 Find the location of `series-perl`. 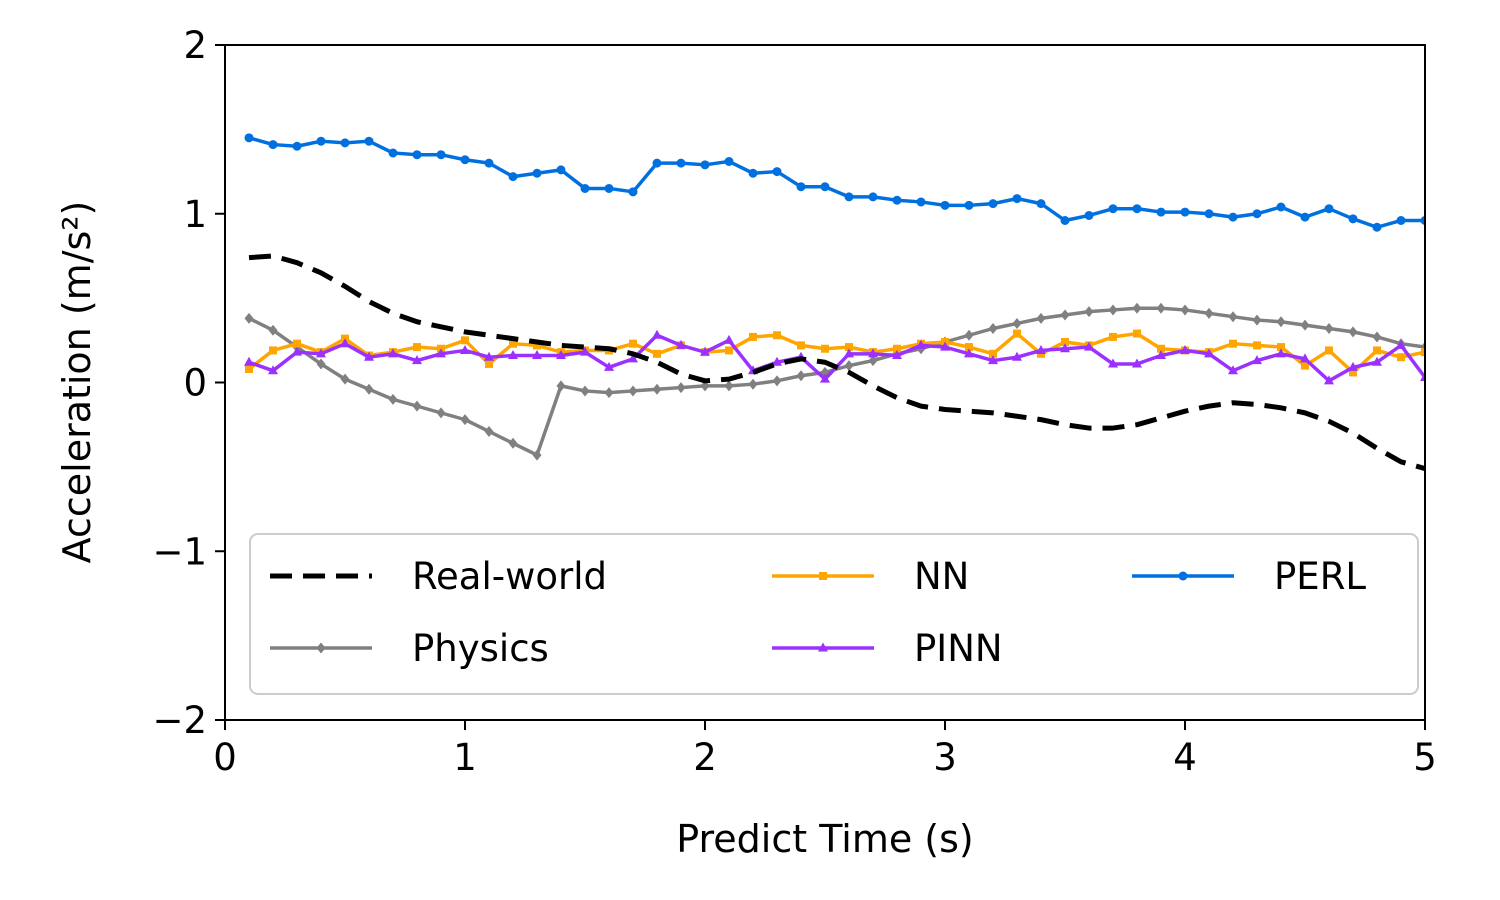

series-perl is located at coordinates (834, 182).